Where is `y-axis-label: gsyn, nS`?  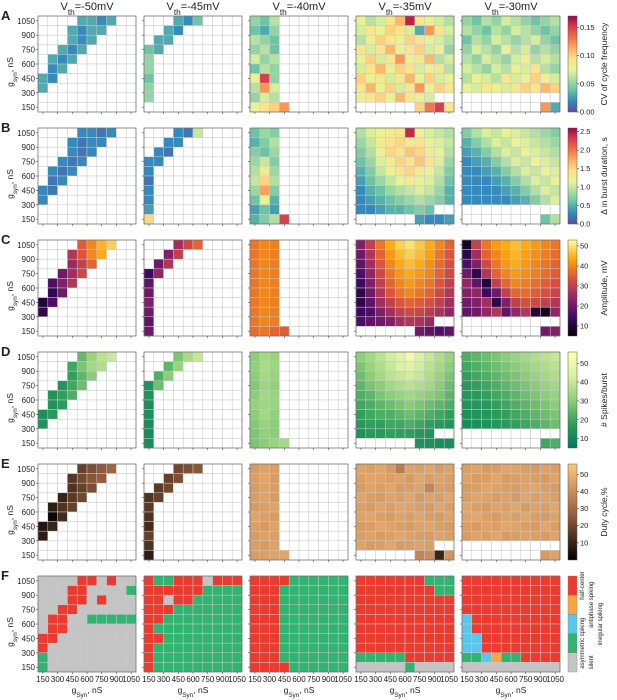 y-axis-label: gsyn, nS is located at coordinates (12, 72).